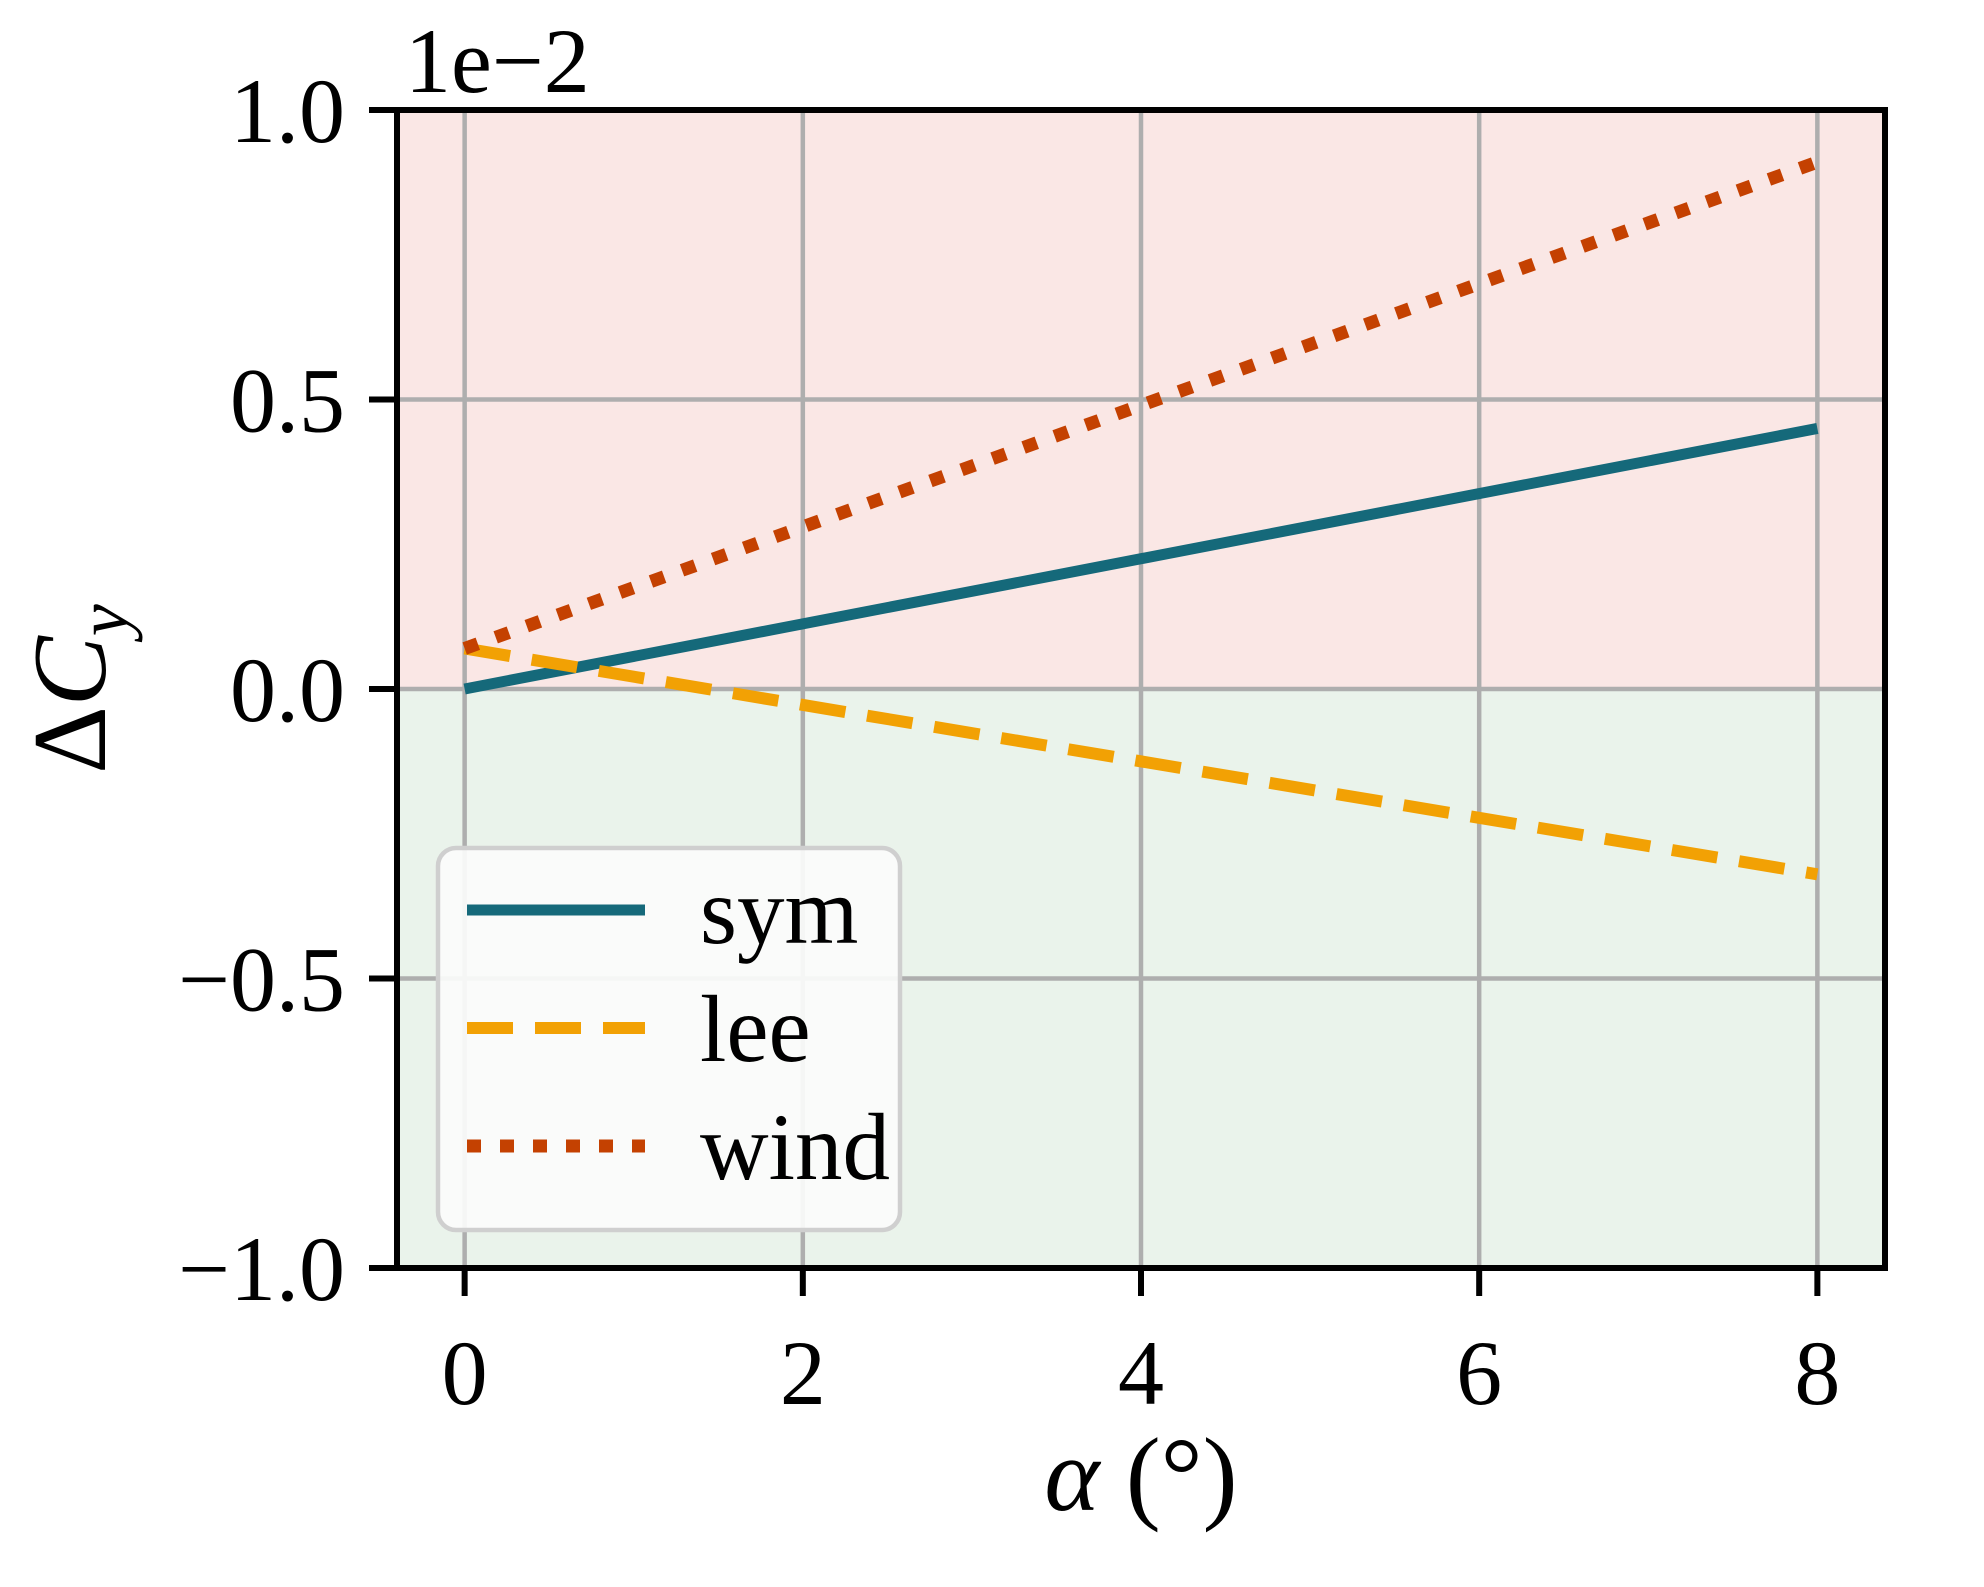 The height and width of the screenshot is (1587, 1984). I want to click on legend: sym lee wind, so click(669, 1039).